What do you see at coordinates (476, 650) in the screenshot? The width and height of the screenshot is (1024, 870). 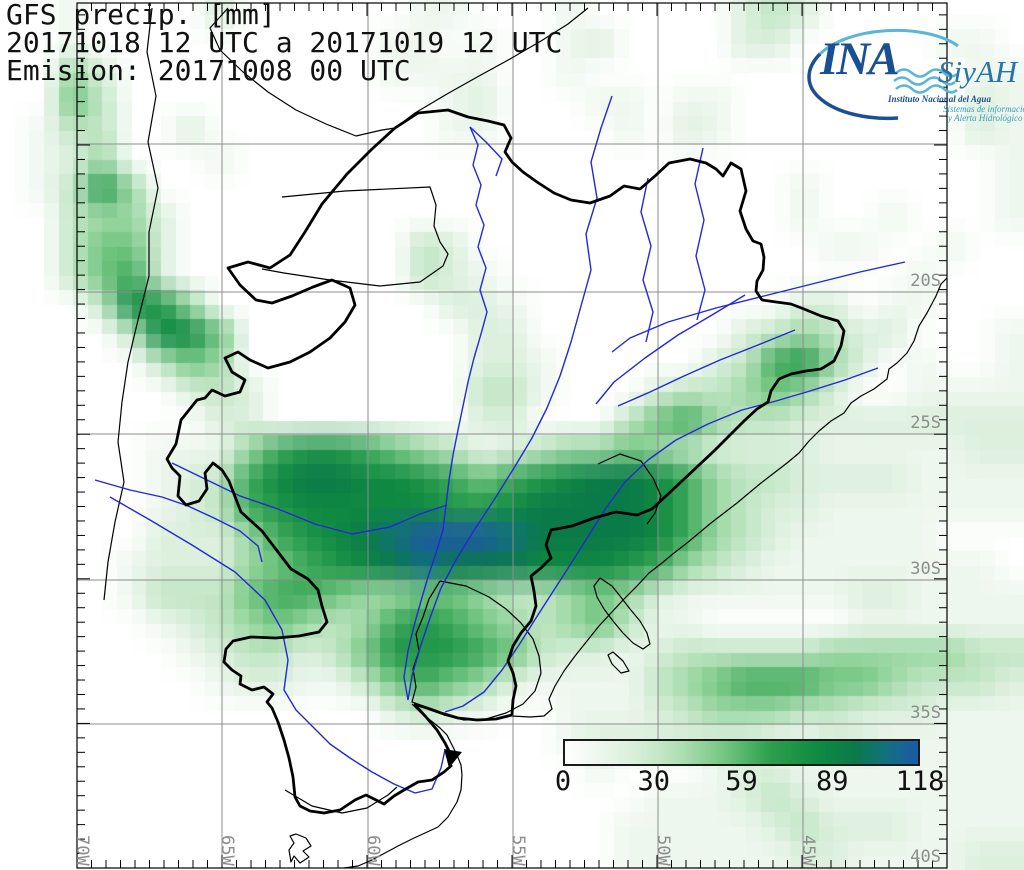 I see `border-uruguay` at bounding box center [476, 650].